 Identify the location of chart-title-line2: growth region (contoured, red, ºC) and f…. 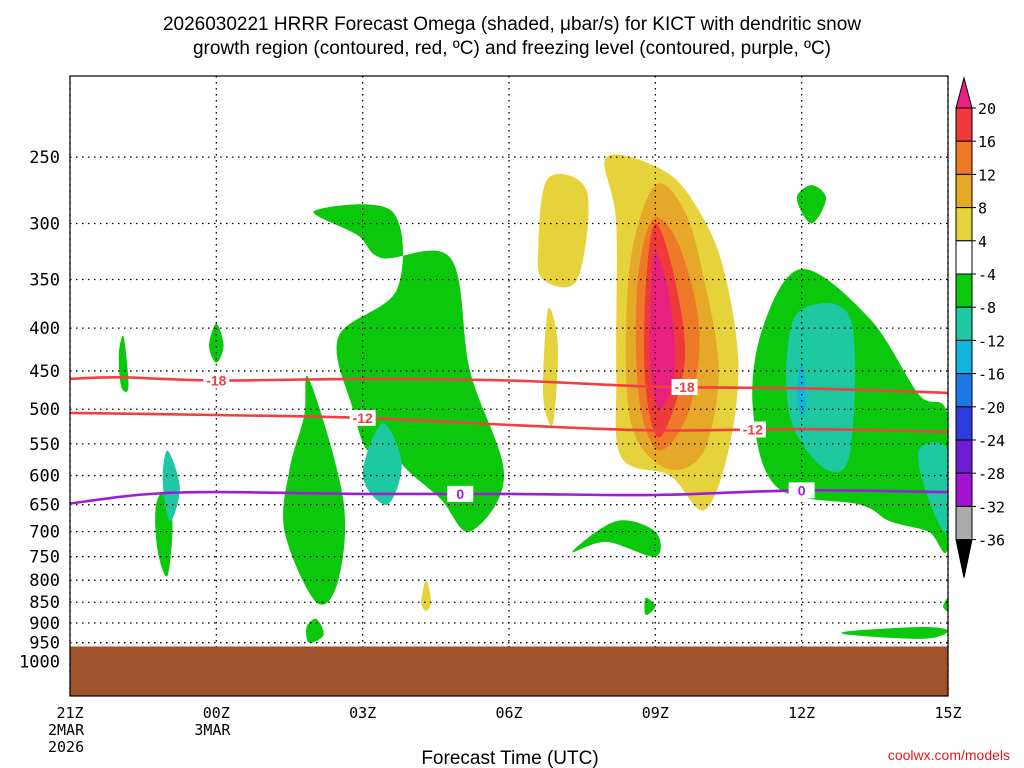
(512, 48).